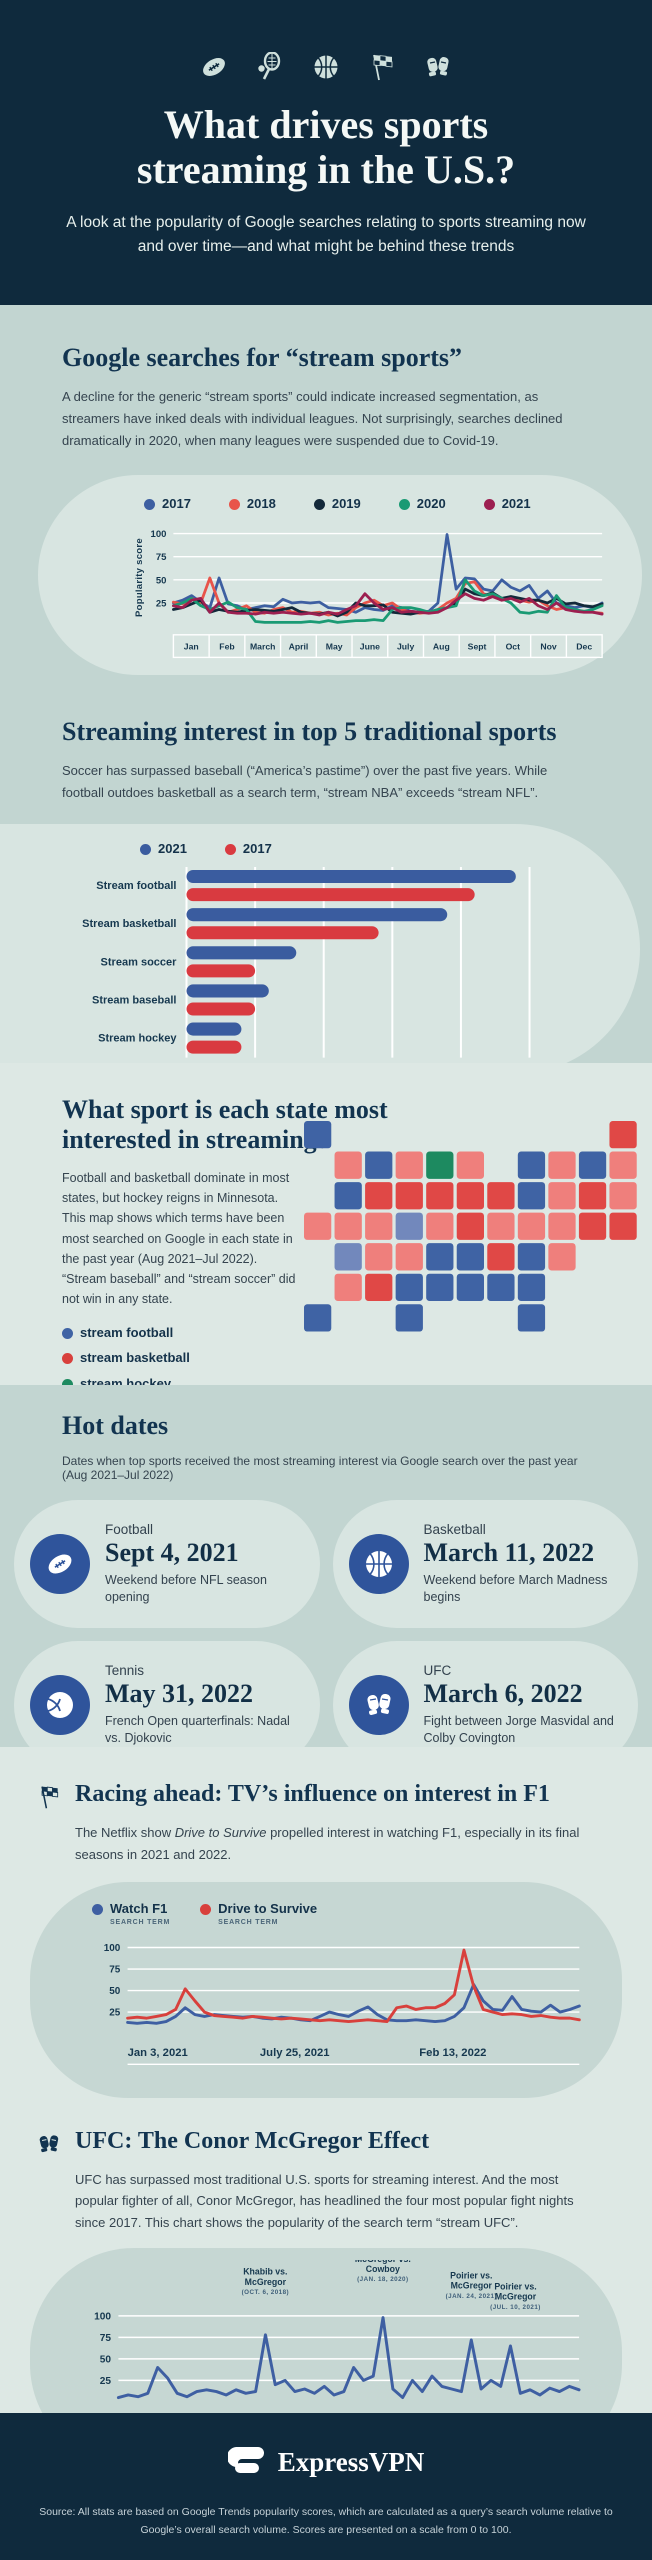 This screenshot has height=2560, width=652. I want to click on svg-text: Stream soccer, so click(139, 962).